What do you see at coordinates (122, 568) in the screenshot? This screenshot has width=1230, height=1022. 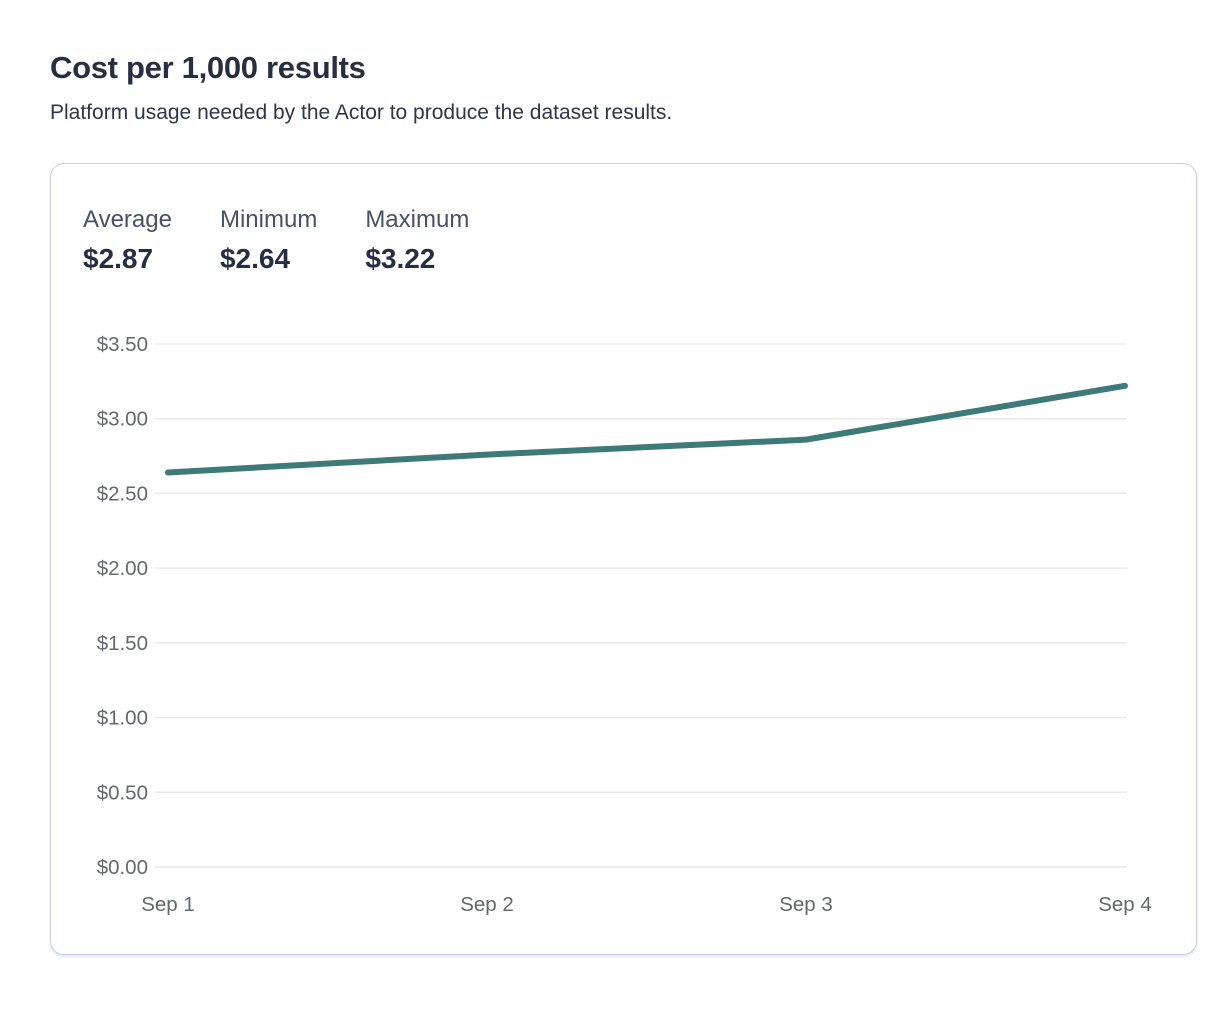 I see `y-tick-label: $2.00` at bounding box center [122, 568].